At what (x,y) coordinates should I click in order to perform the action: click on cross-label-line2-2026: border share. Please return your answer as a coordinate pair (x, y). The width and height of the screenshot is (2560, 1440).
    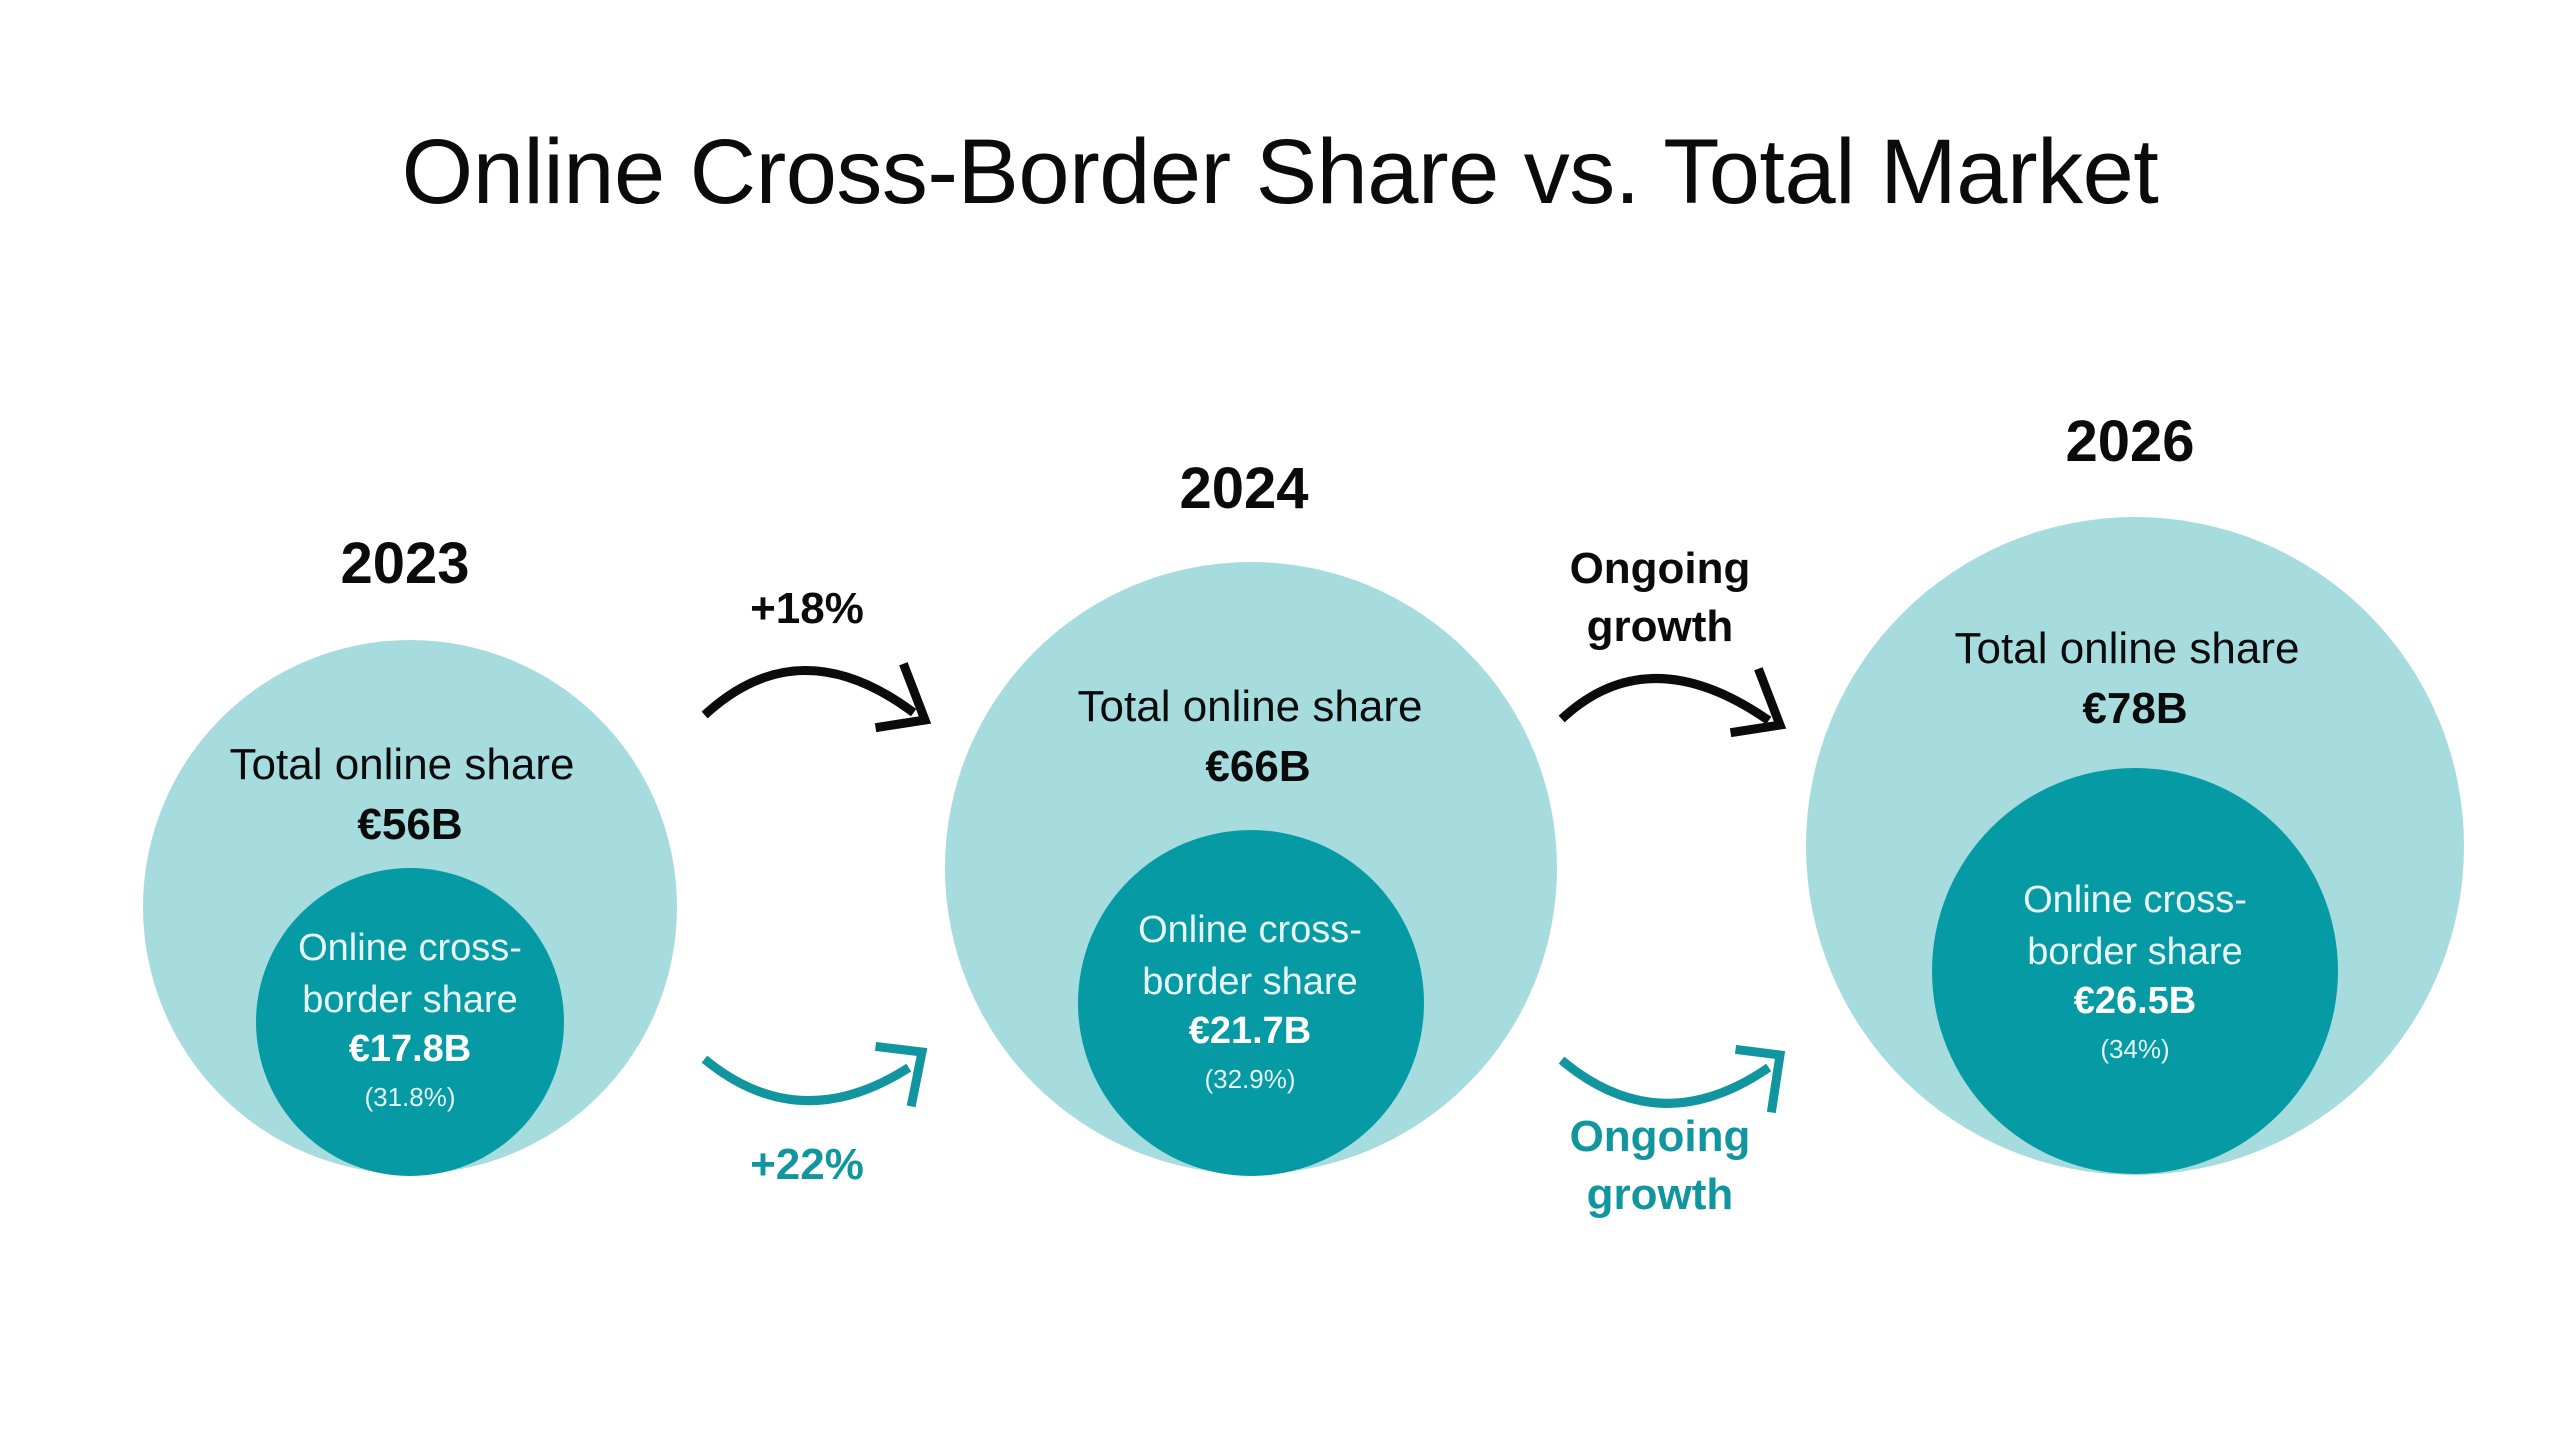
    Looking at the image, I should click on (2135, 952).